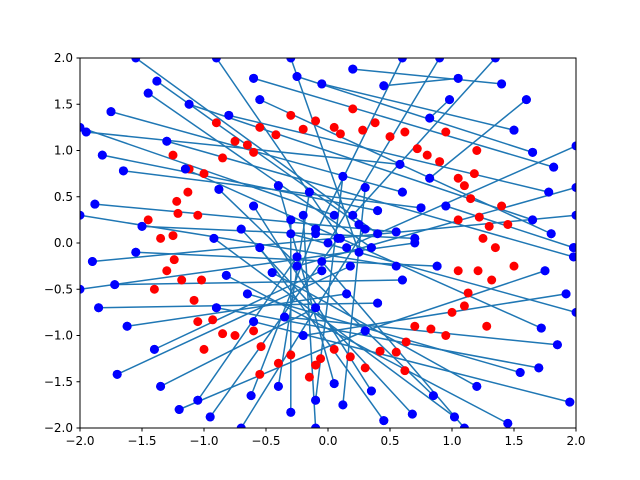  I want to click on x-tick-label: 0.5, so click(389, 441).